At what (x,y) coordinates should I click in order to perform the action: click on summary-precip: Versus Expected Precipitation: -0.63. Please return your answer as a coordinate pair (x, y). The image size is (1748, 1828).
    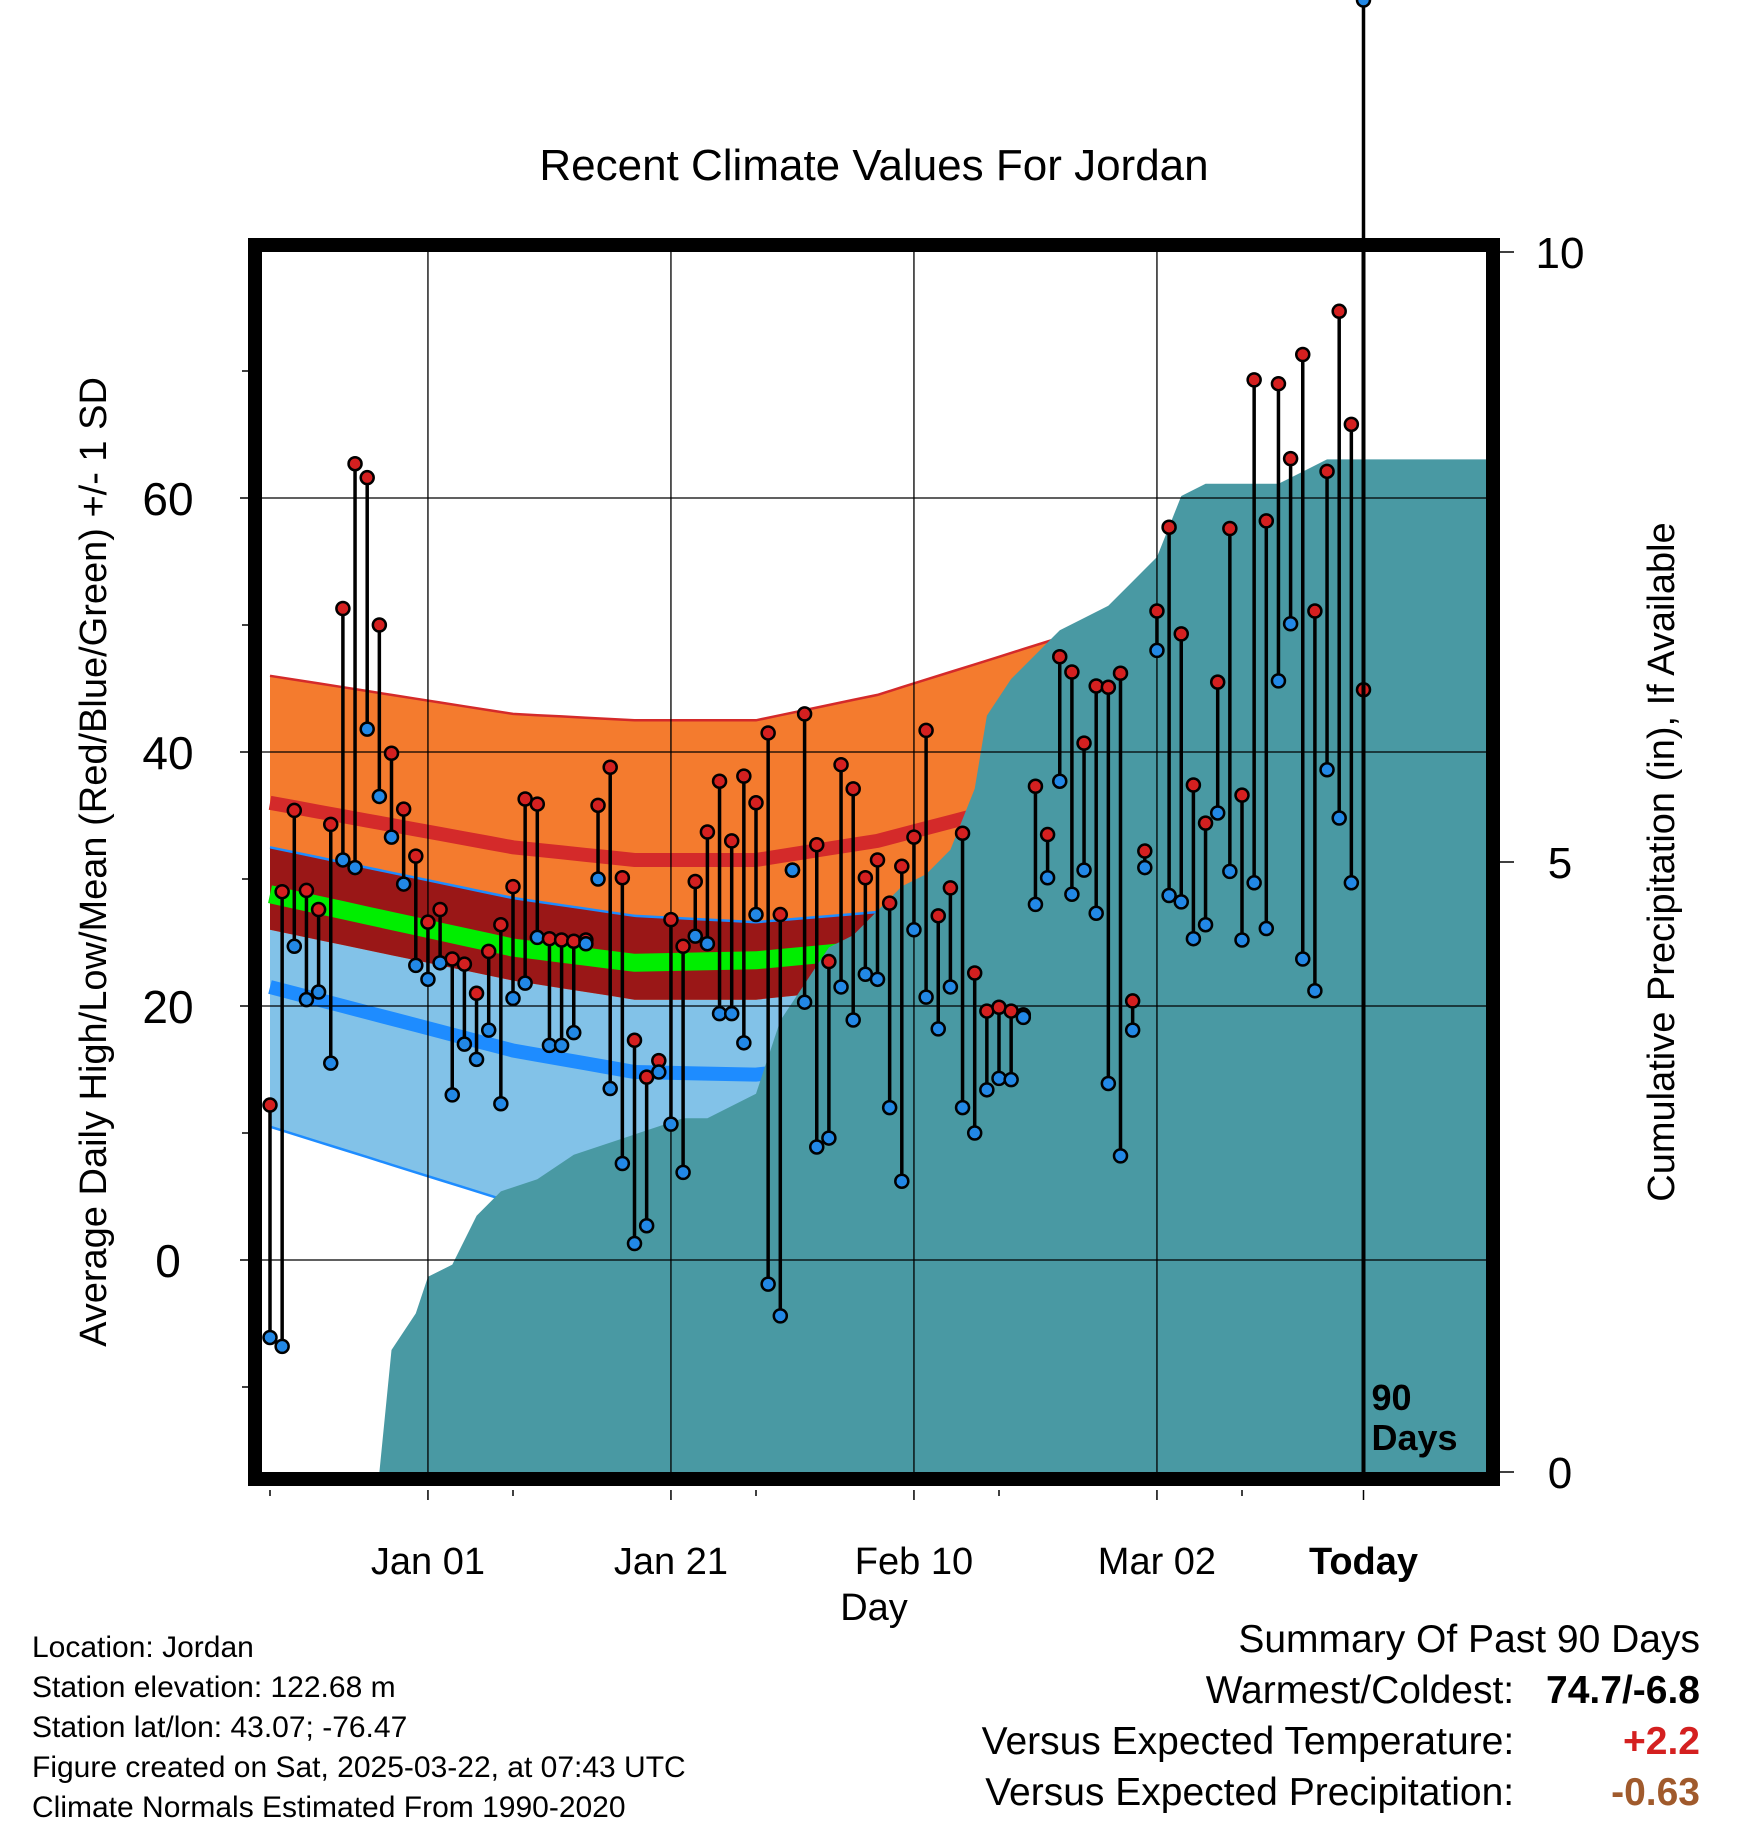
    Looking at the image, I should click on (1341, 1792).